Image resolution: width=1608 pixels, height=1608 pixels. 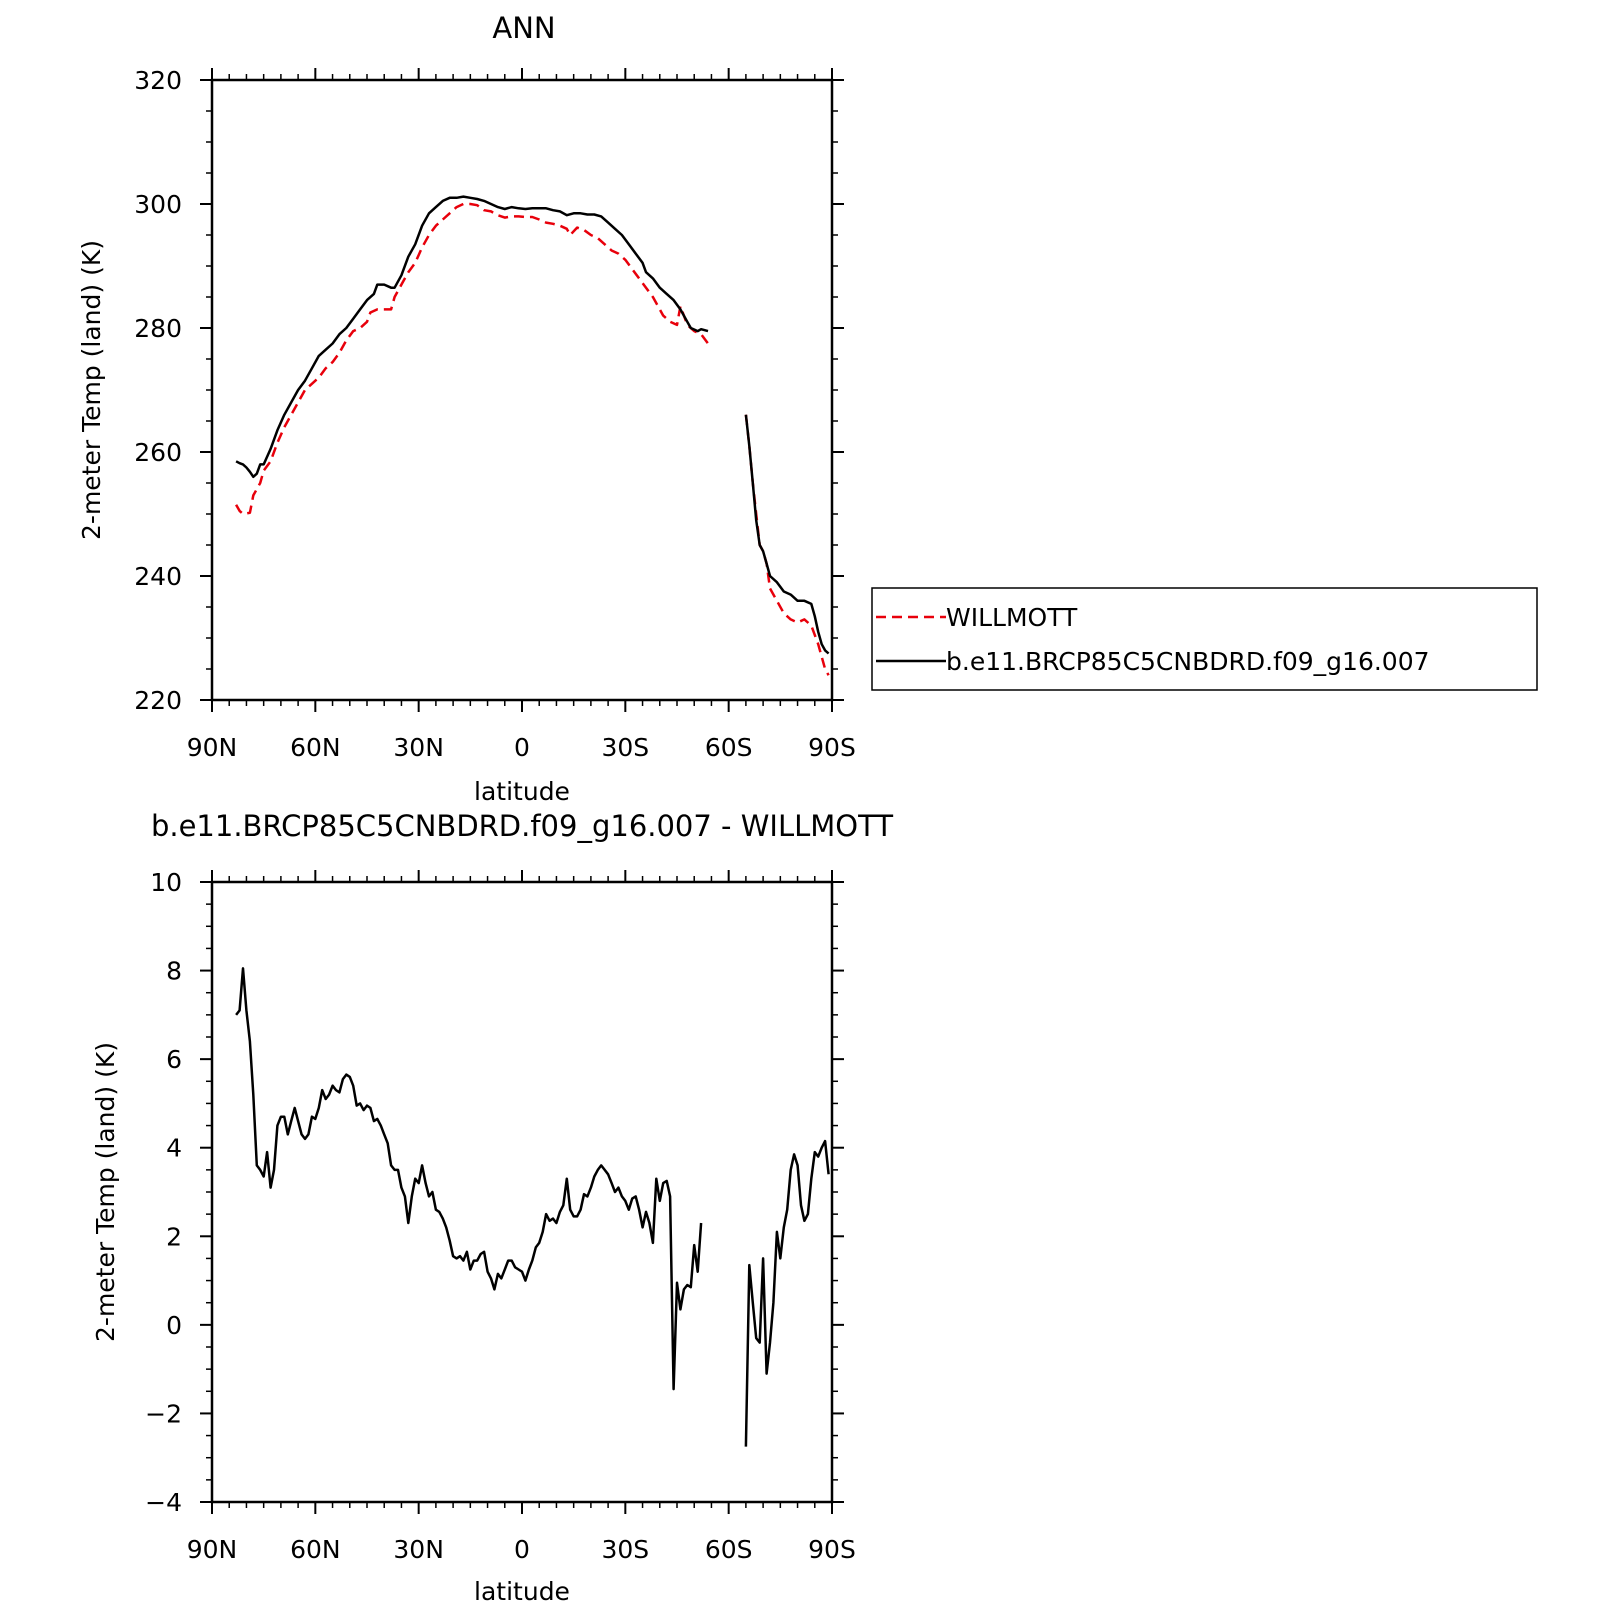 What do you see at coordinates (158, 328) in the screenshot?
I see `y-tick-label: 280` at bounding box center [158, 328].